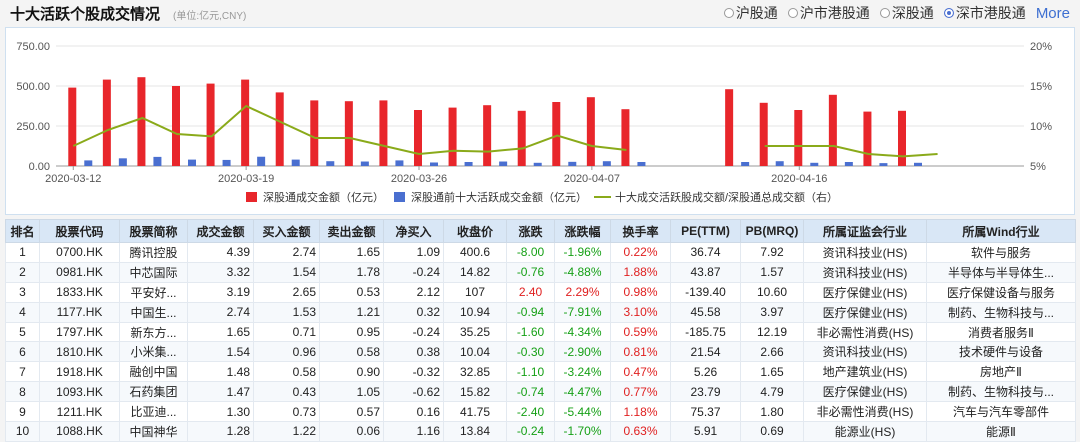 This screenshot has width=1080, height=442. Describe the element at coordinates (220, 231) in the screenshot. I see `column-header: 成交金额` at that location.